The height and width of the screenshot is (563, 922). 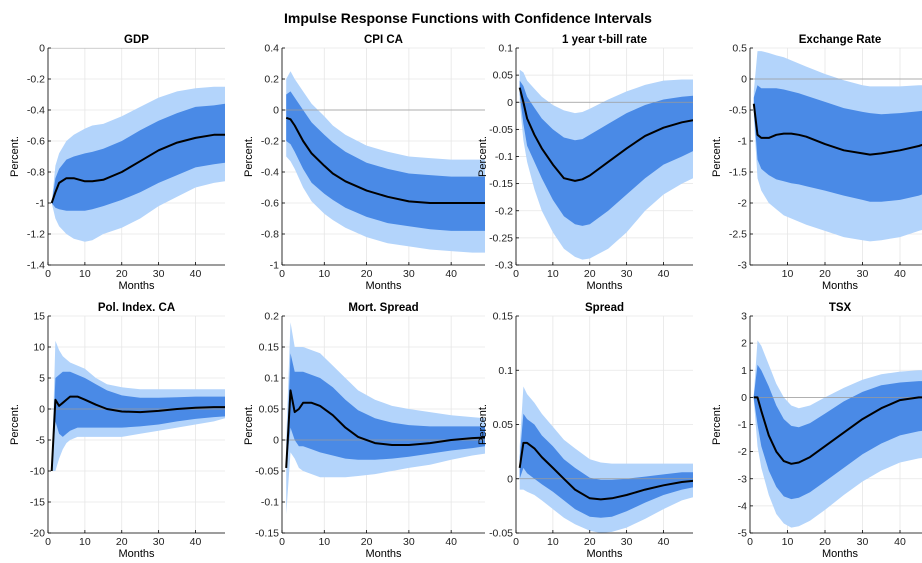 I want to click on panel-title: Exchange Rate, so click(x=840, y=40).